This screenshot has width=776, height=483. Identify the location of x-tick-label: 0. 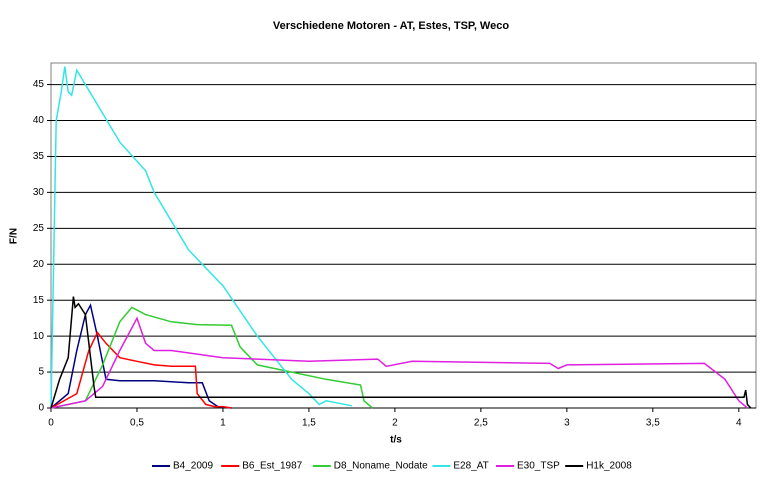
(51, 423).